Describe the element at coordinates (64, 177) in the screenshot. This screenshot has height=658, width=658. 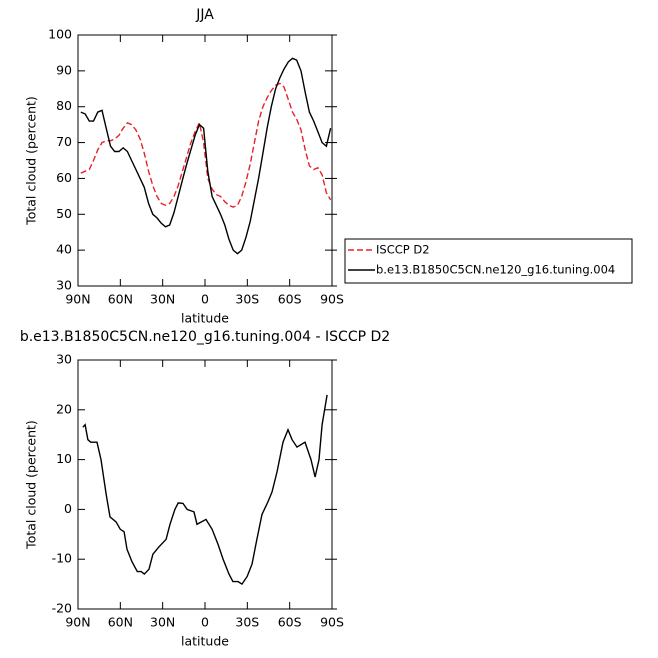
I see `y-tick-label: 60` at that location.